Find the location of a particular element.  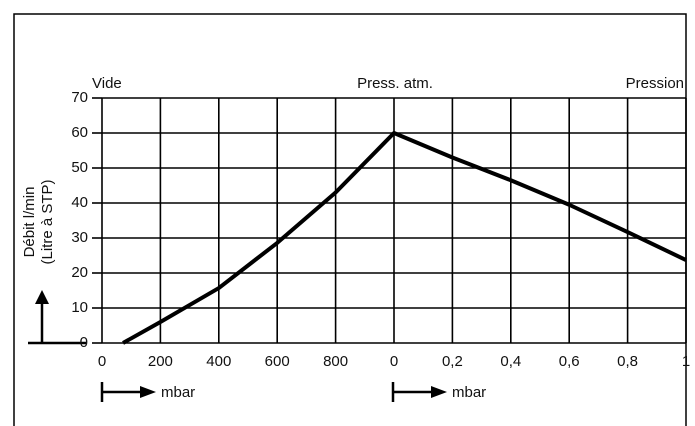

region-label: Pression is located at coordinates (655, 83).